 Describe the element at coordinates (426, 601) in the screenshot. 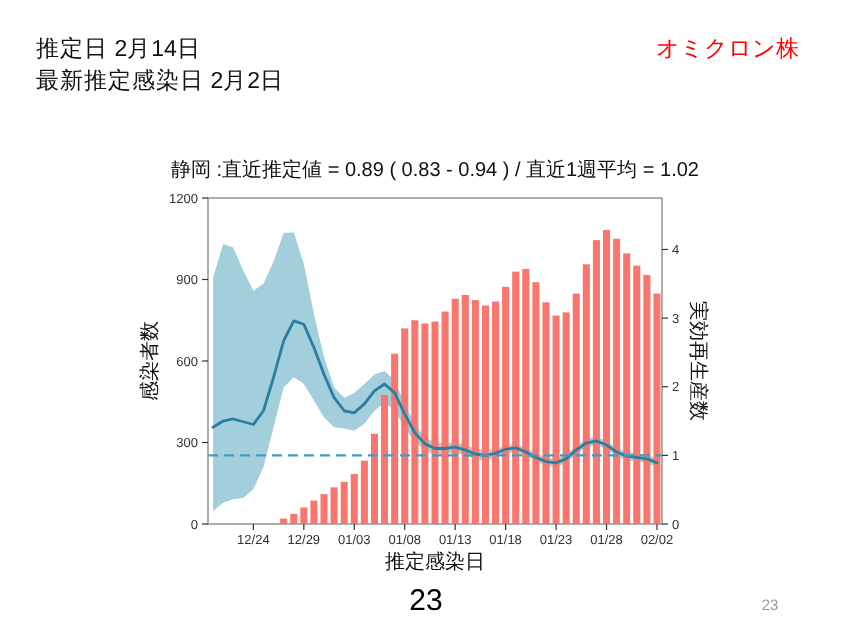

I see `text: 23` at that location.